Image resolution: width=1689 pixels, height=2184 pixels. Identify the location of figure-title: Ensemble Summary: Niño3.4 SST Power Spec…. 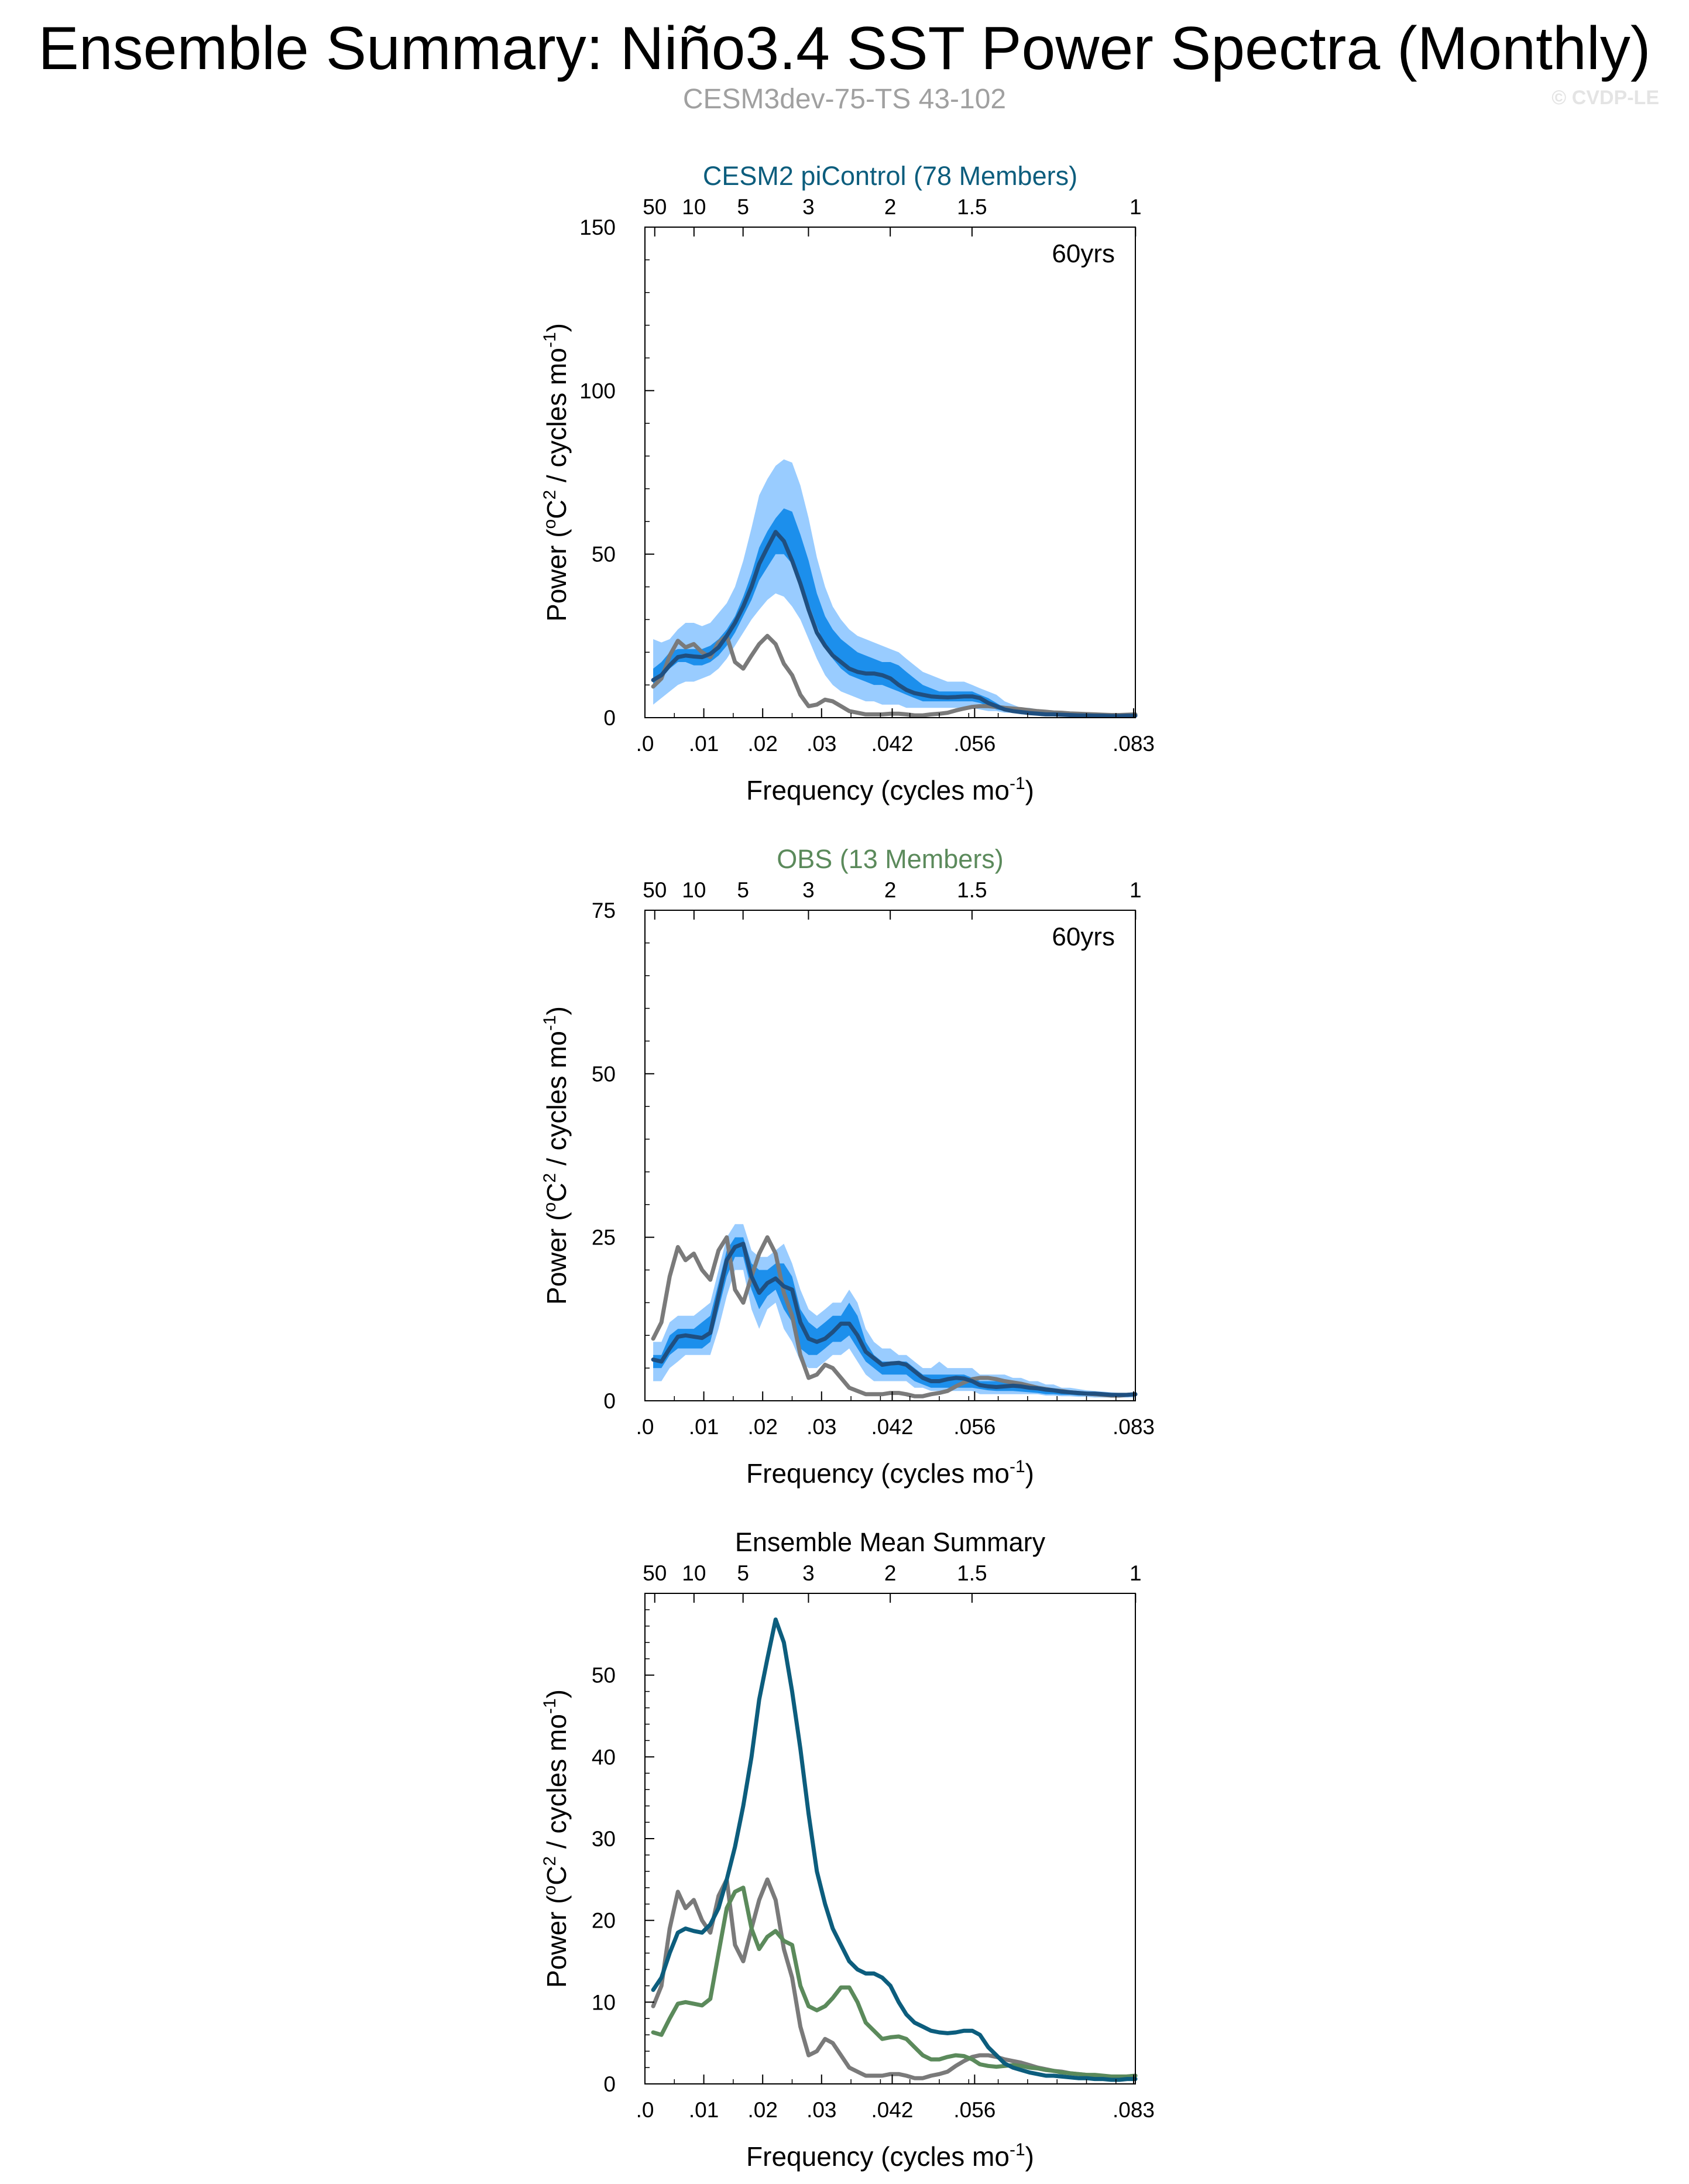
(844, 49).